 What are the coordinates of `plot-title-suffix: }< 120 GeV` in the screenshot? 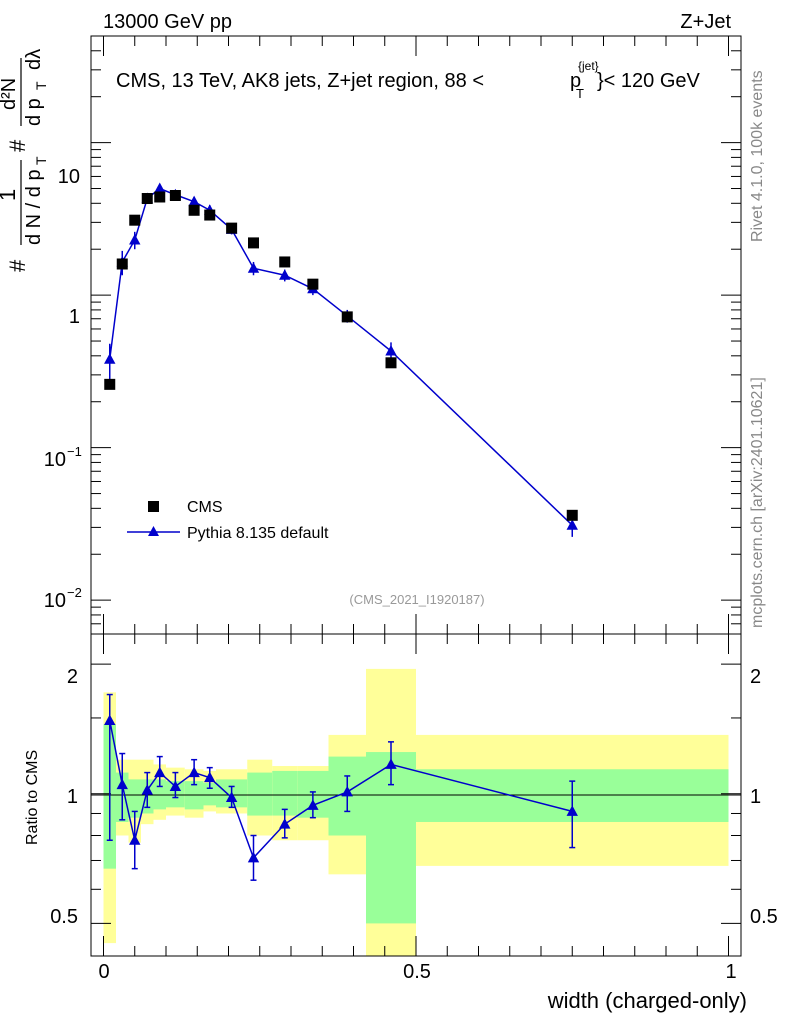 It's located at (649, 81).